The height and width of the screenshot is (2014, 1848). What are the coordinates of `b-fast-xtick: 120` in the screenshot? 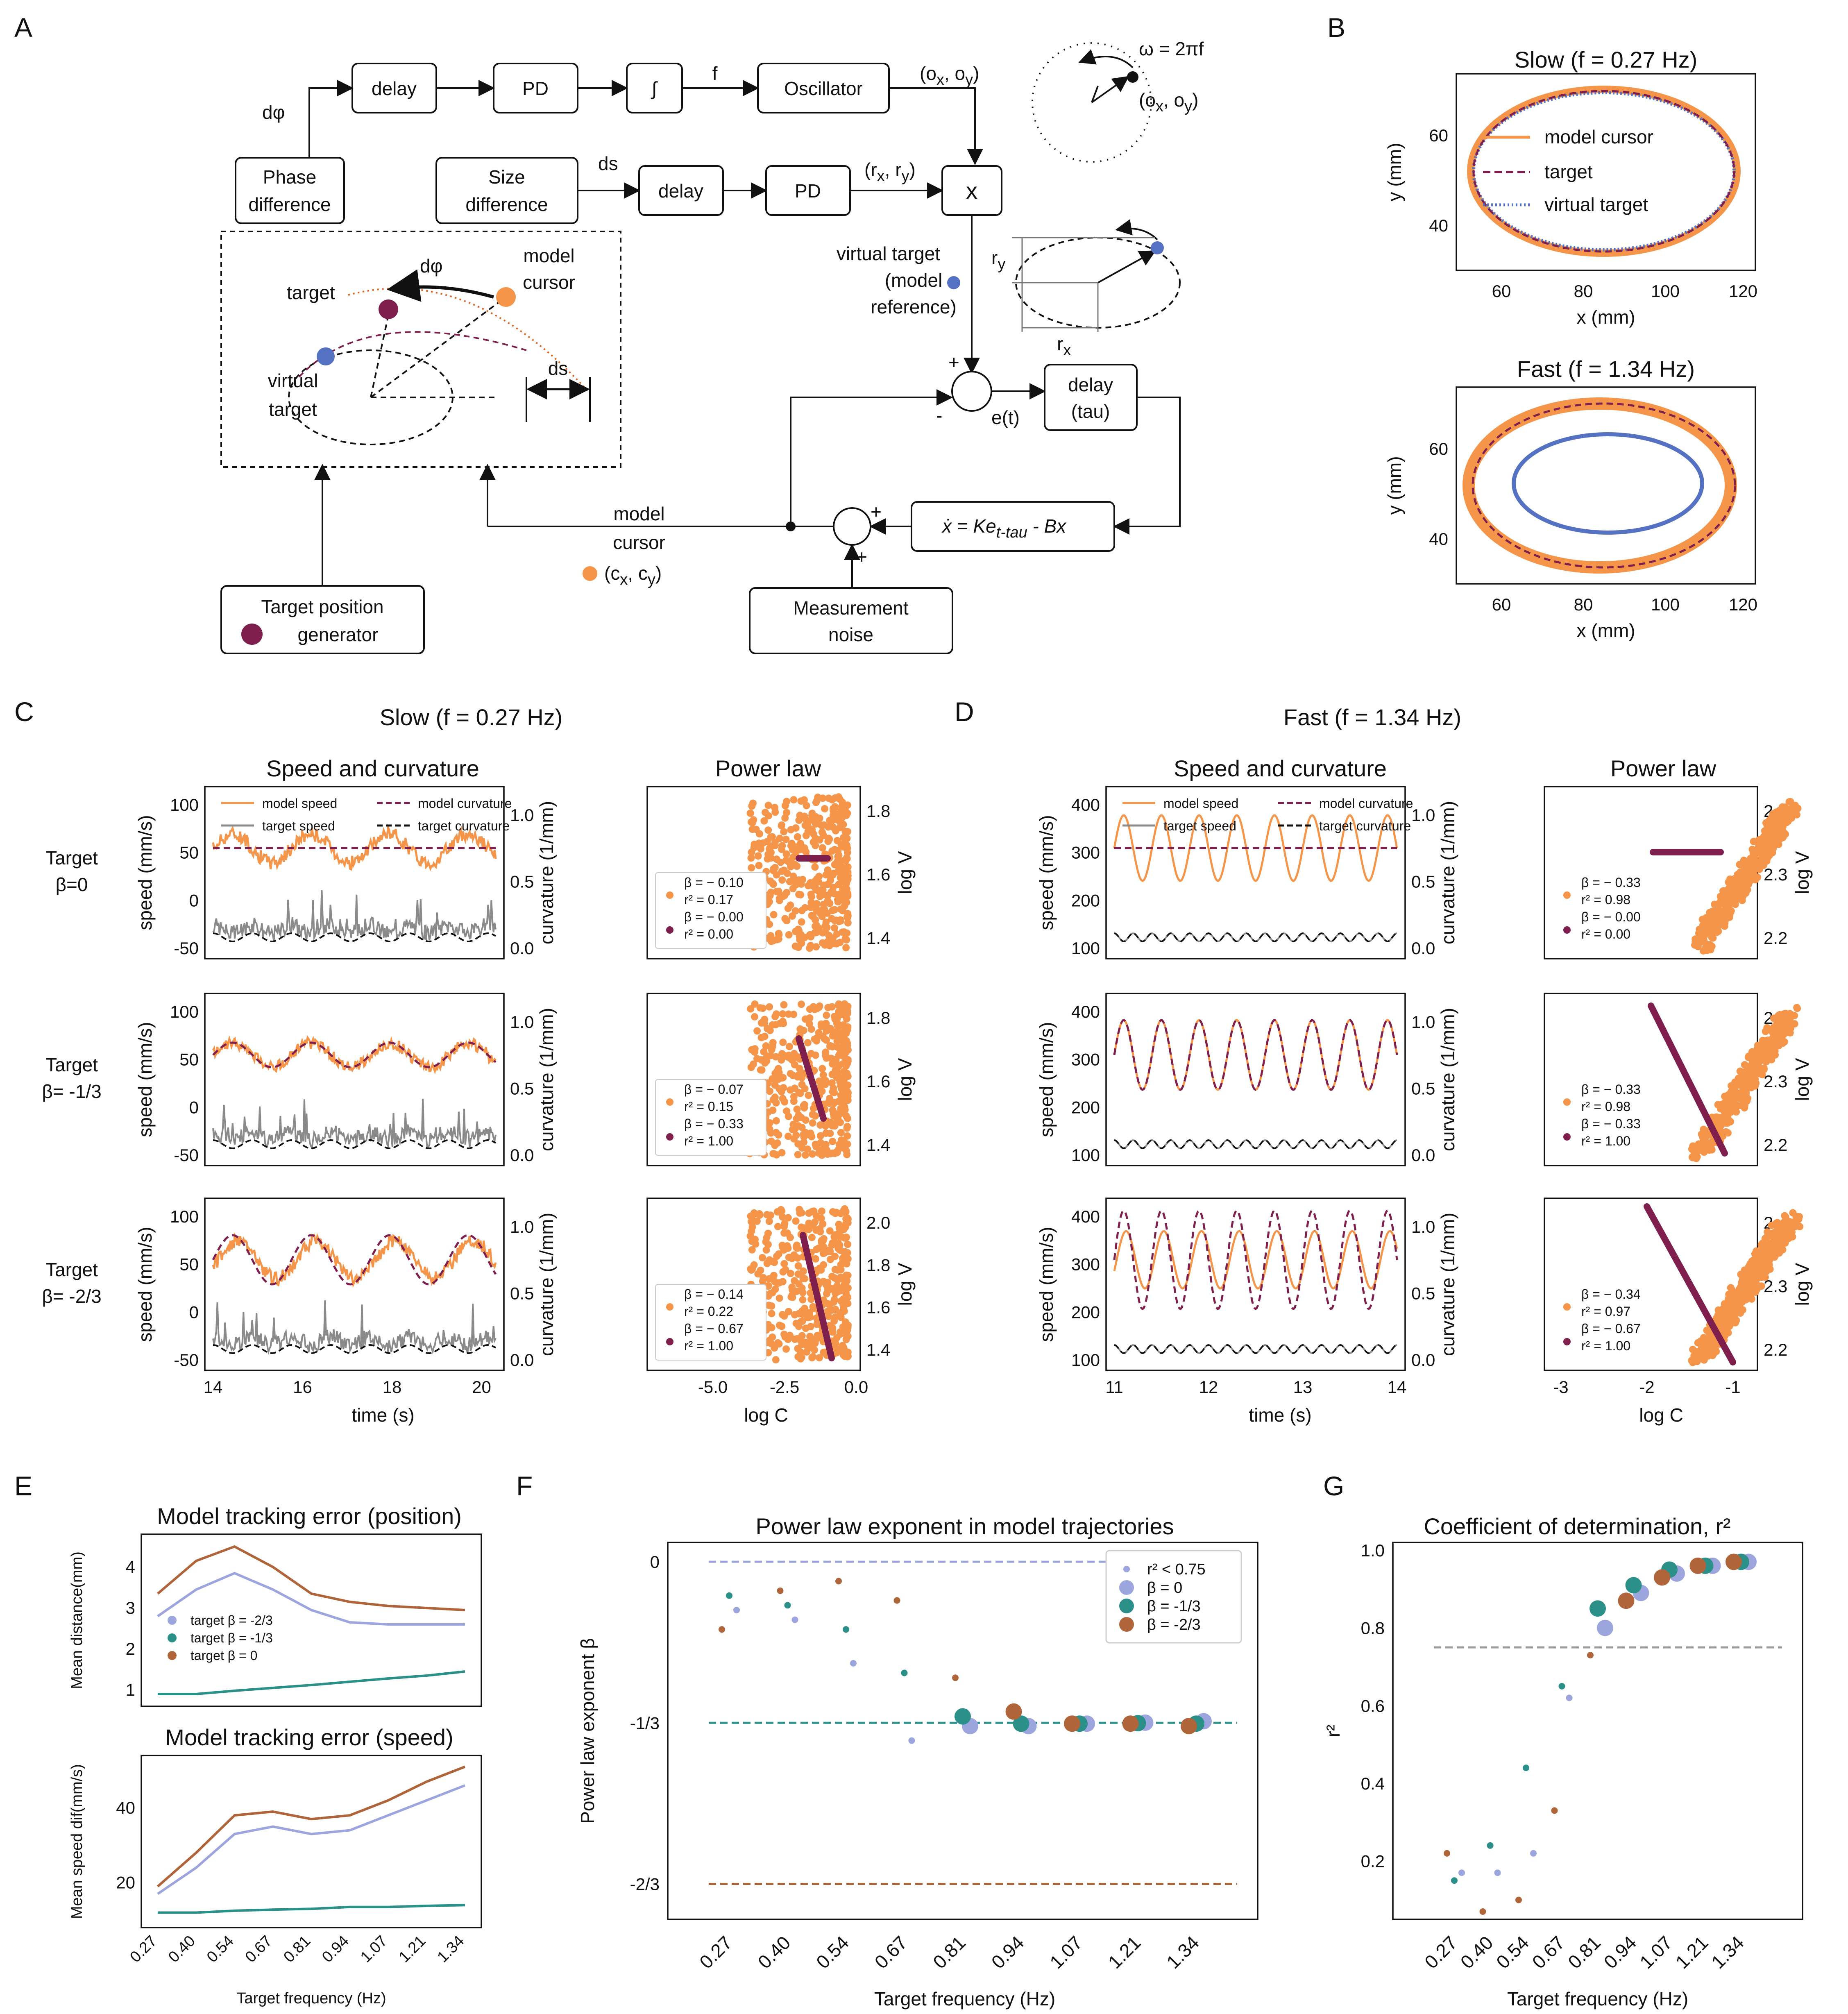 It's located at (1743, 604).